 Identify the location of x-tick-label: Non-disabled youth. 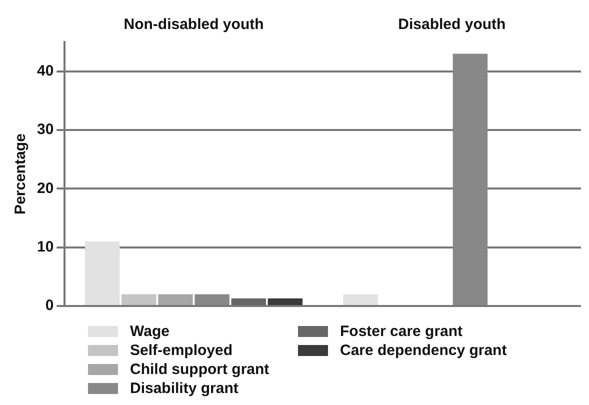
(194, 25).